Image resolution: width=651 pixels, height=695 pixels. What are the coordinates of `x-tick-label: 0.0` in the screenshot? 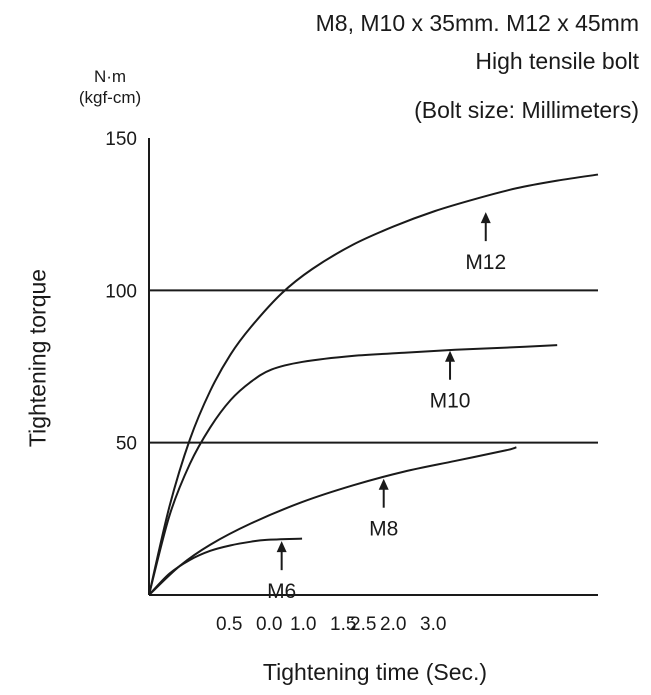 It's located at (269, 624).